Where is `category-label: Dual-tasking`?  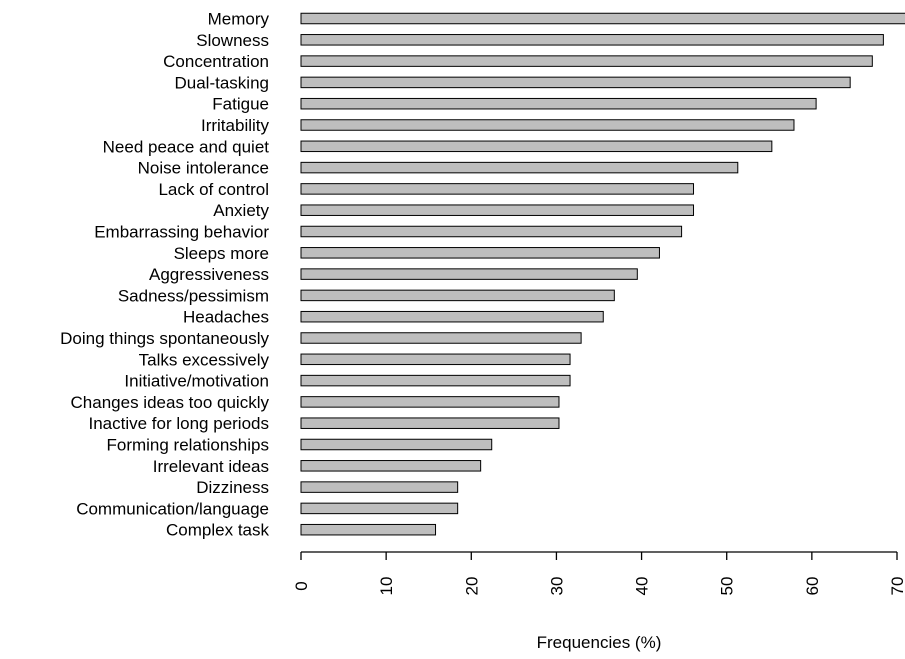 category-label: Dual-tasking is located at coordinates (222, 82).